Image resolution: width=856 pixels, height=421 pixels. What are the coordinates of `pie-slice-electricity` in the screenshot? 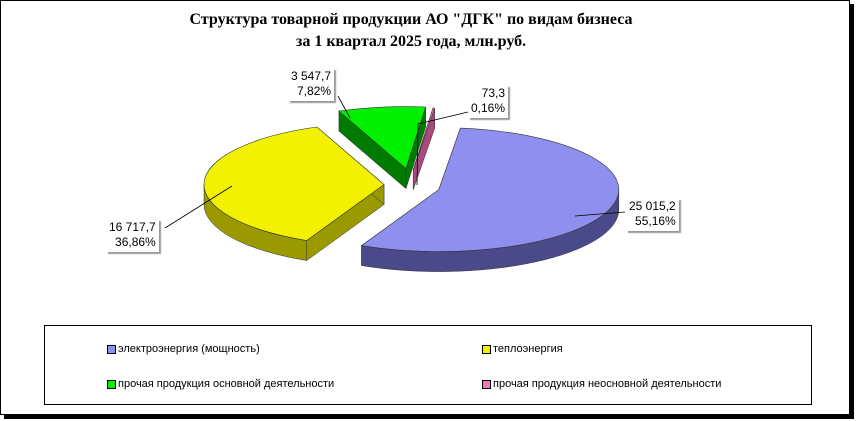 It's located at (490, 199).